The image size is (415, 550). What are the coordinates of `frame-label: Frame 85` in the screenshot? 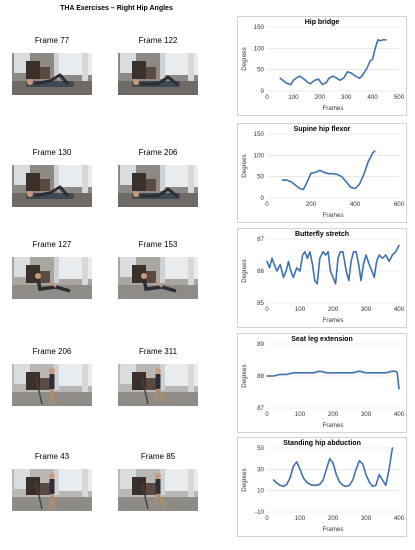 It's located at (158, 456).